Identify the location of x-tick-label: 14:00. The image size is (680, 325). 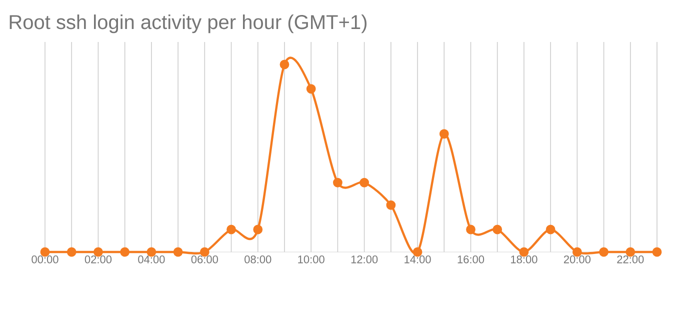
(417, 260).